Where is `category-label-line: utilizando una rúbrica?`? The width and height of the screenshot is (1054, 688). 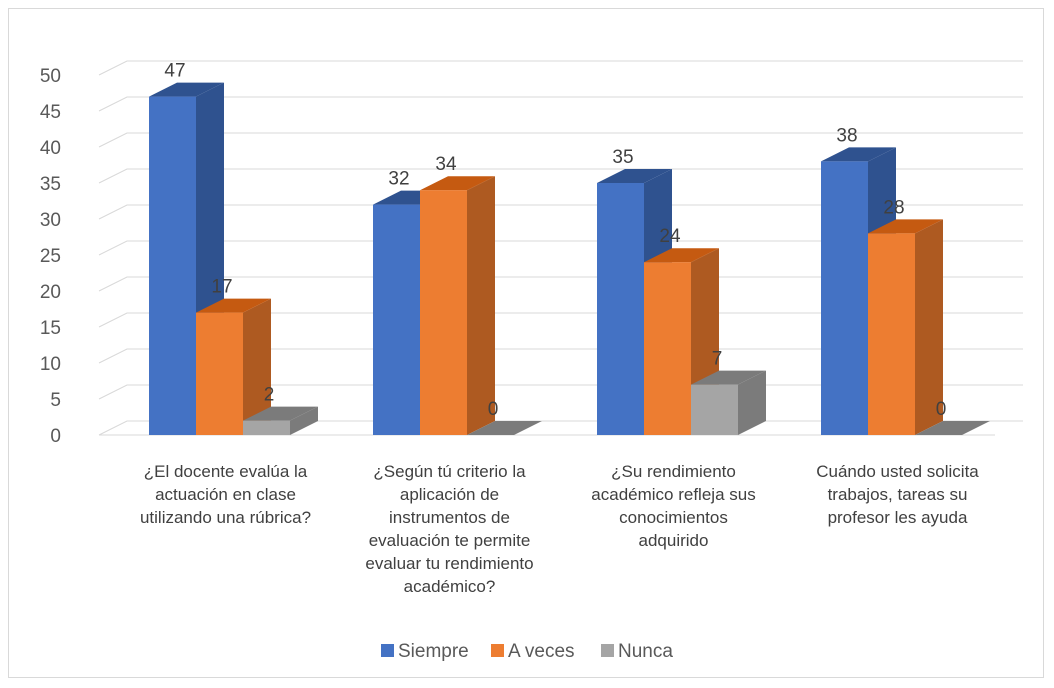 category-label-line: utilizando una rúbrica? is located at coordinates (225, 517).